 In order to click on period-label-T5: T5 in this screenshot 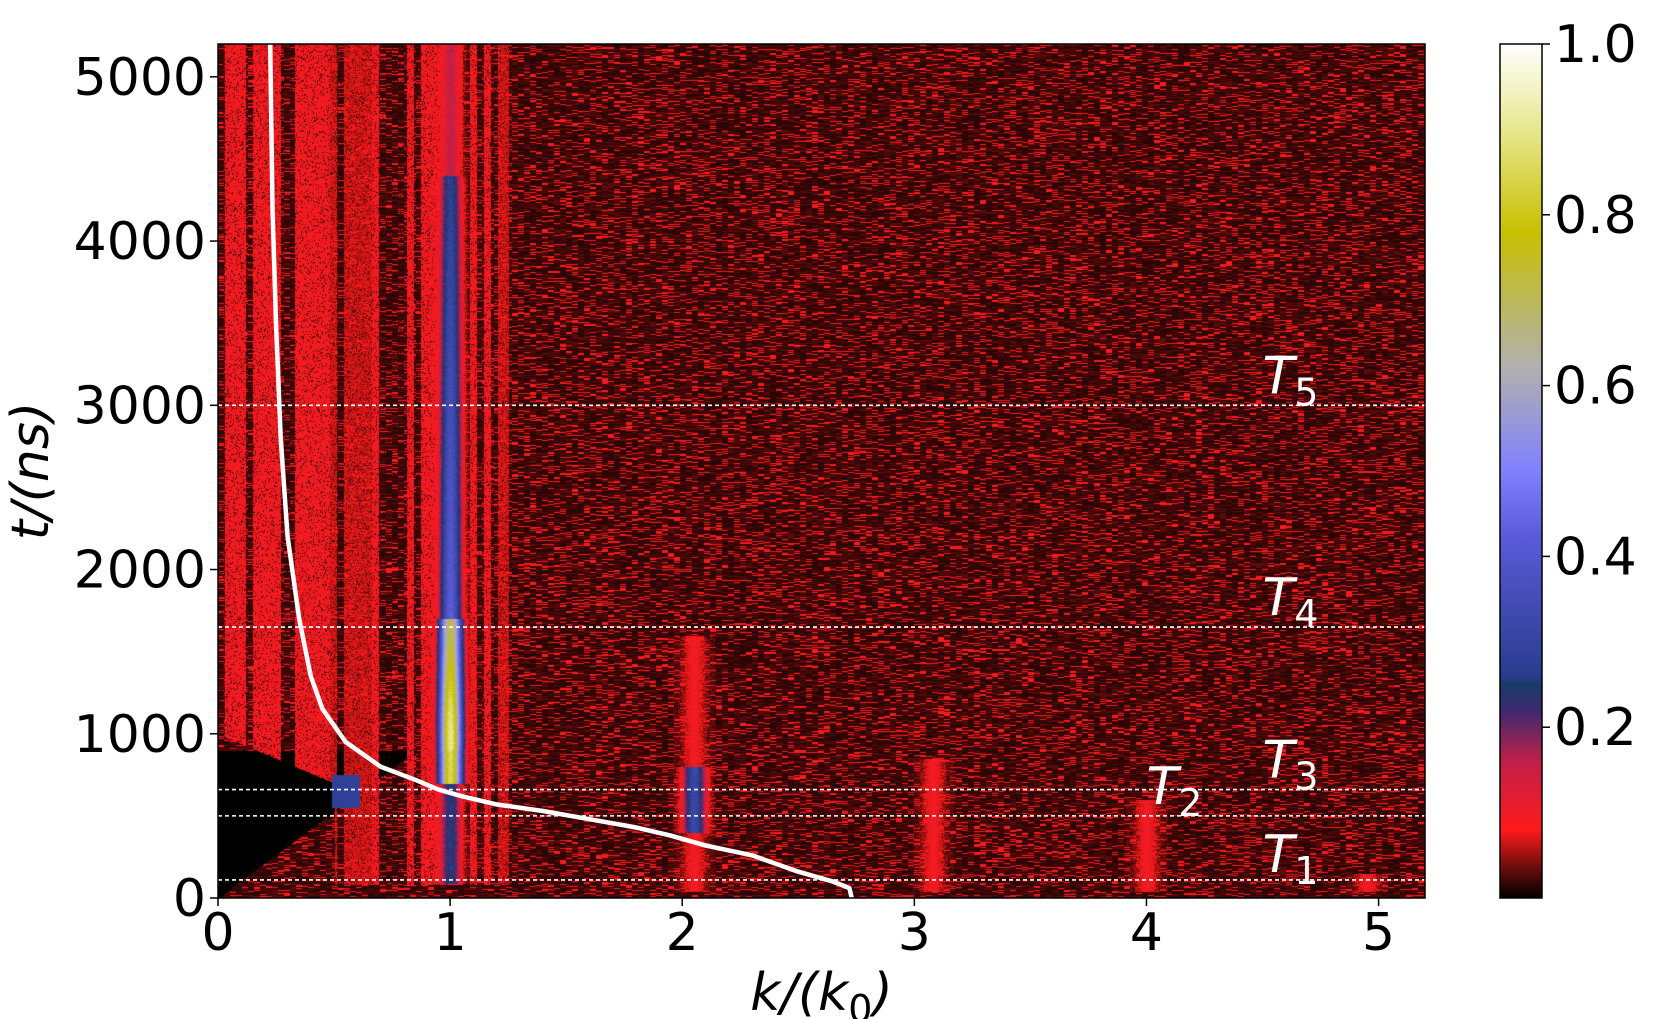, I will do `click(1291, 380)`.